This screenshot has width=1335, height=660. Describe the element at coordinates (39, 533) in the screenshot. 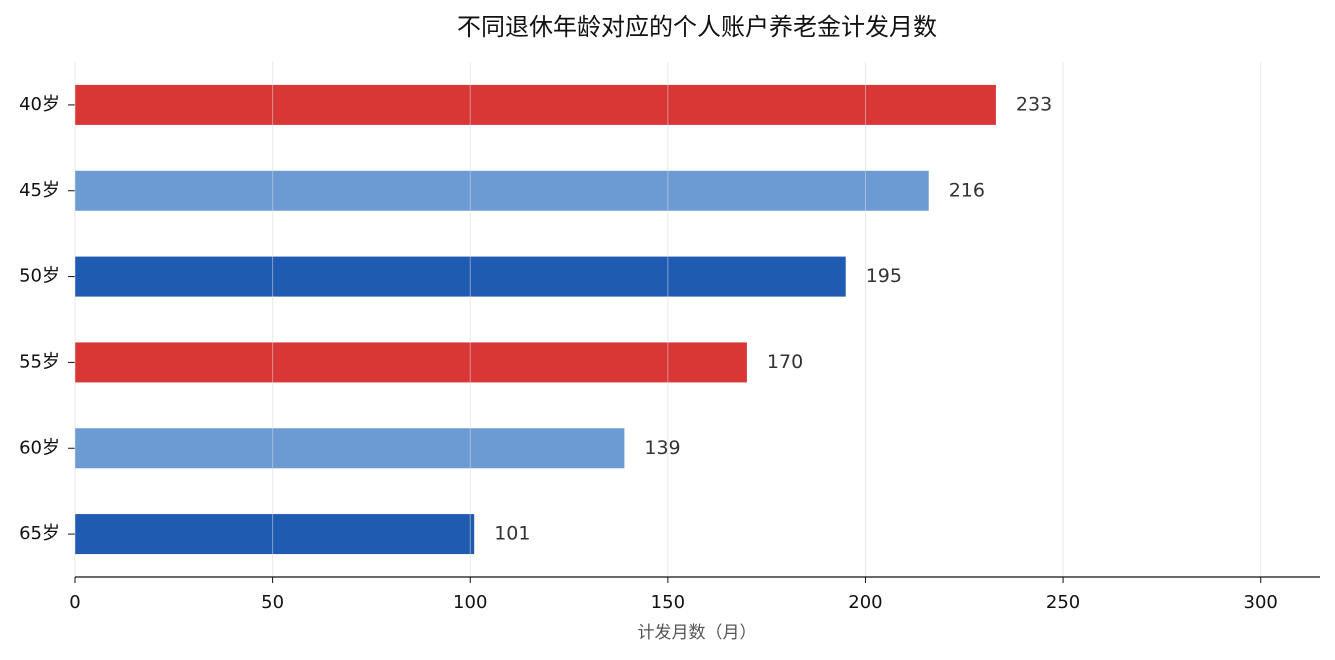

I see `y-tick-label: 65岁` at that location.